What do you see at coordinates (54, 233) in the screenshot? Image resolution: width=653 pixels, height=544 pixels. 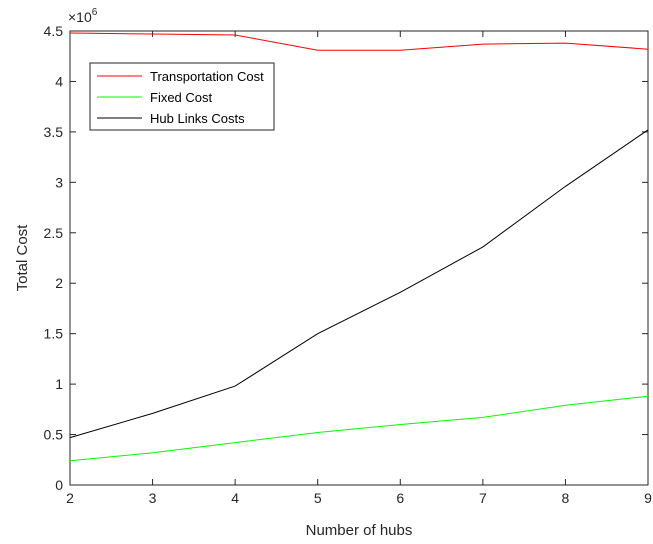 I see `y-tick-label: 2.5` at bounding box center [54, 233].